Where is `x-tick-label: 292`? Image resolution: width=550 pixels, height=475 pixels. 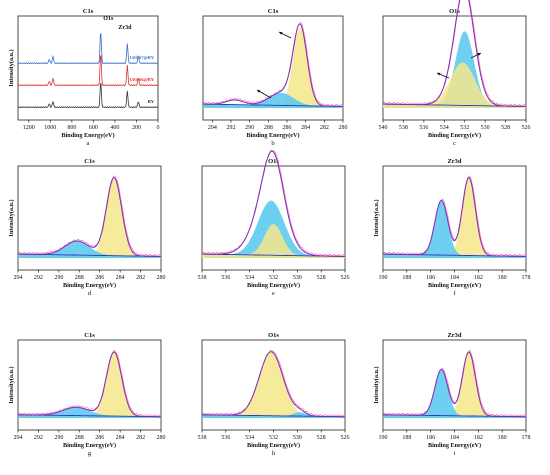
x-tick-label: 292 is located at coordinates (38, 438).